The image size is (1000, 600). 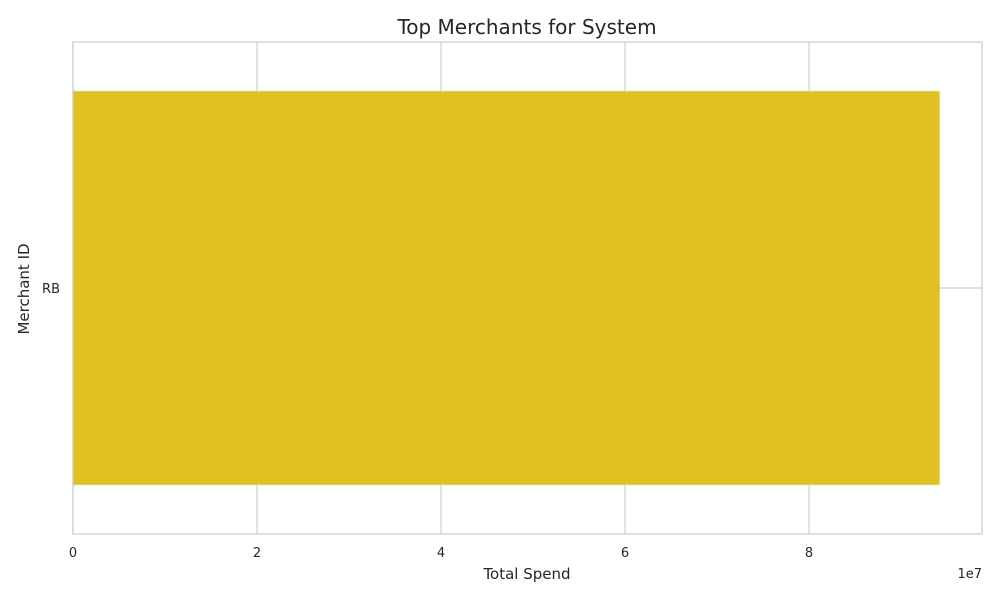 I want to click on x-axis-label: Total Spend, so click(x=526, y=574).